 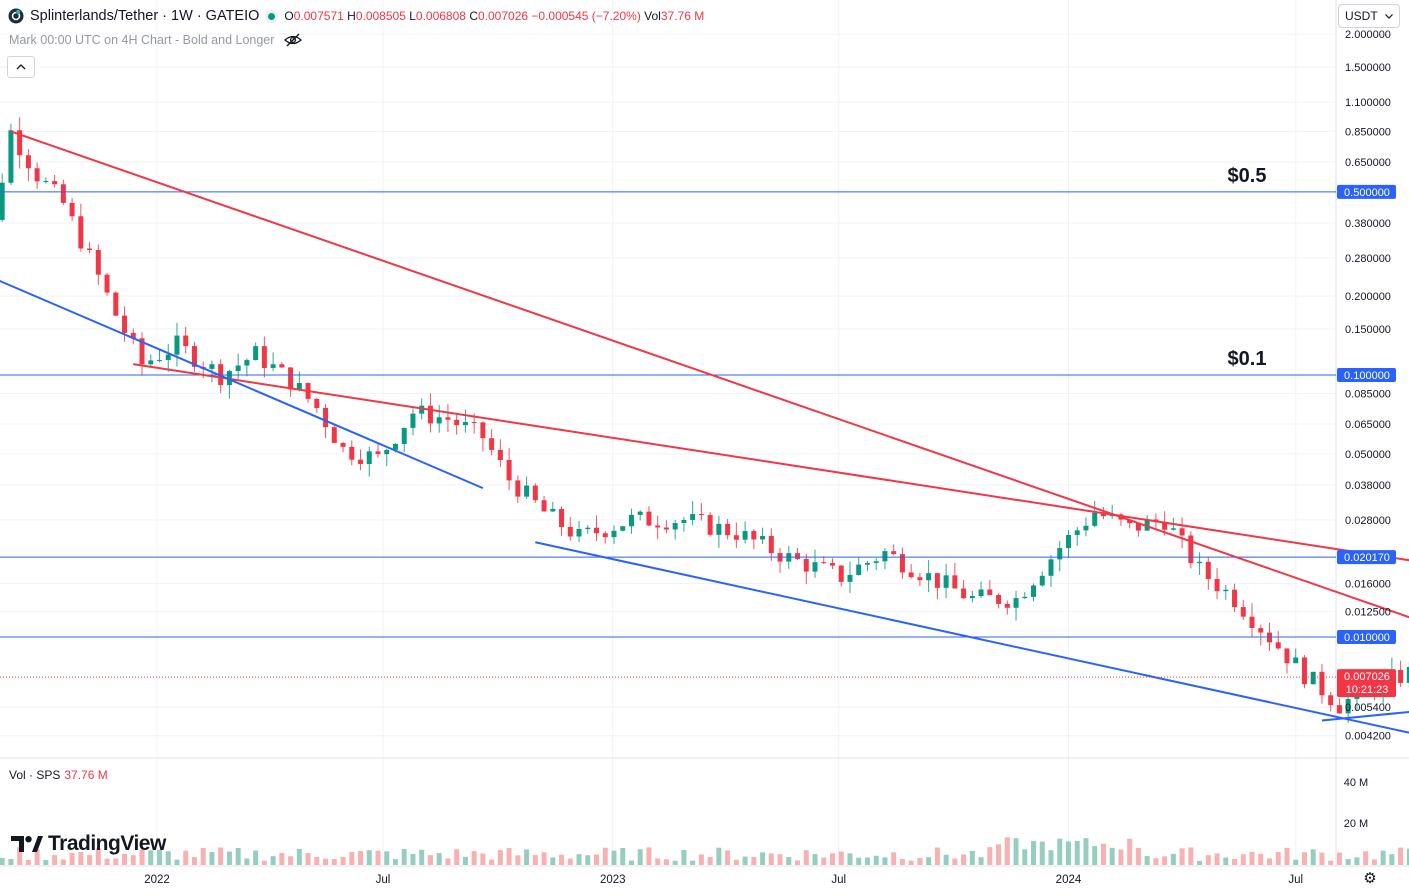 What do you see at coordinates (21, 67) in the screenshot?
I see `collapse-legend-button` at bounding box center [21, 67].